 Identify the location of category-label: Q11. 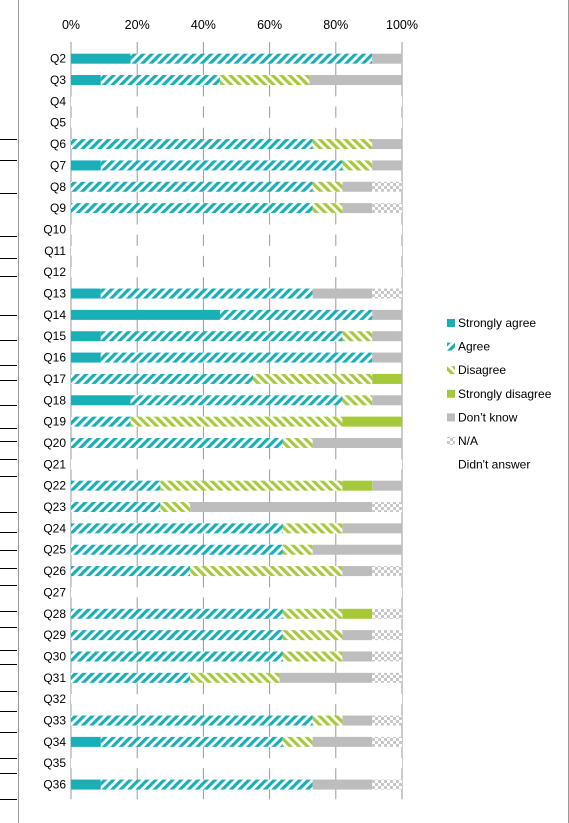
(55, 251).